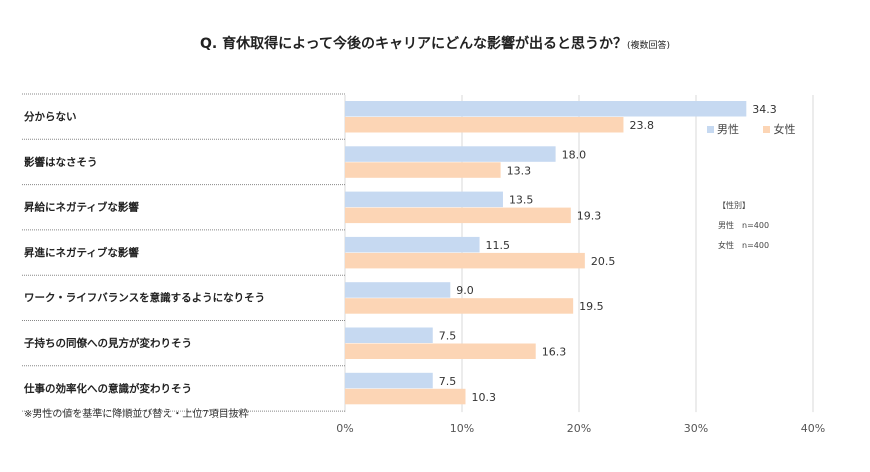  What do you see at coordinates (784, 129) in the screenshot?
I see `legend-label-female: 女性` at bounding box center [784, 129].